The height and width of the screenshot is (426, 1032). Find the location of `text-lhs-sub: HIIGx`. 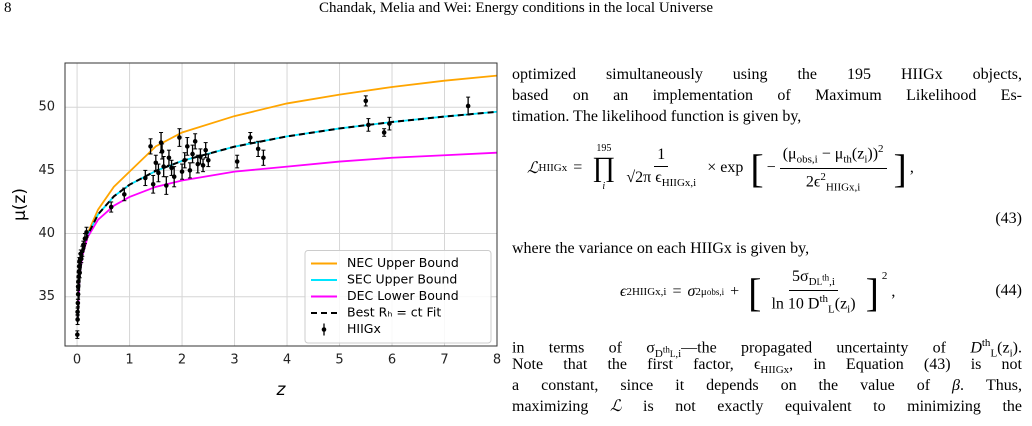

text-lhs-sub: HIIGx is located at coordinates (553, 168).